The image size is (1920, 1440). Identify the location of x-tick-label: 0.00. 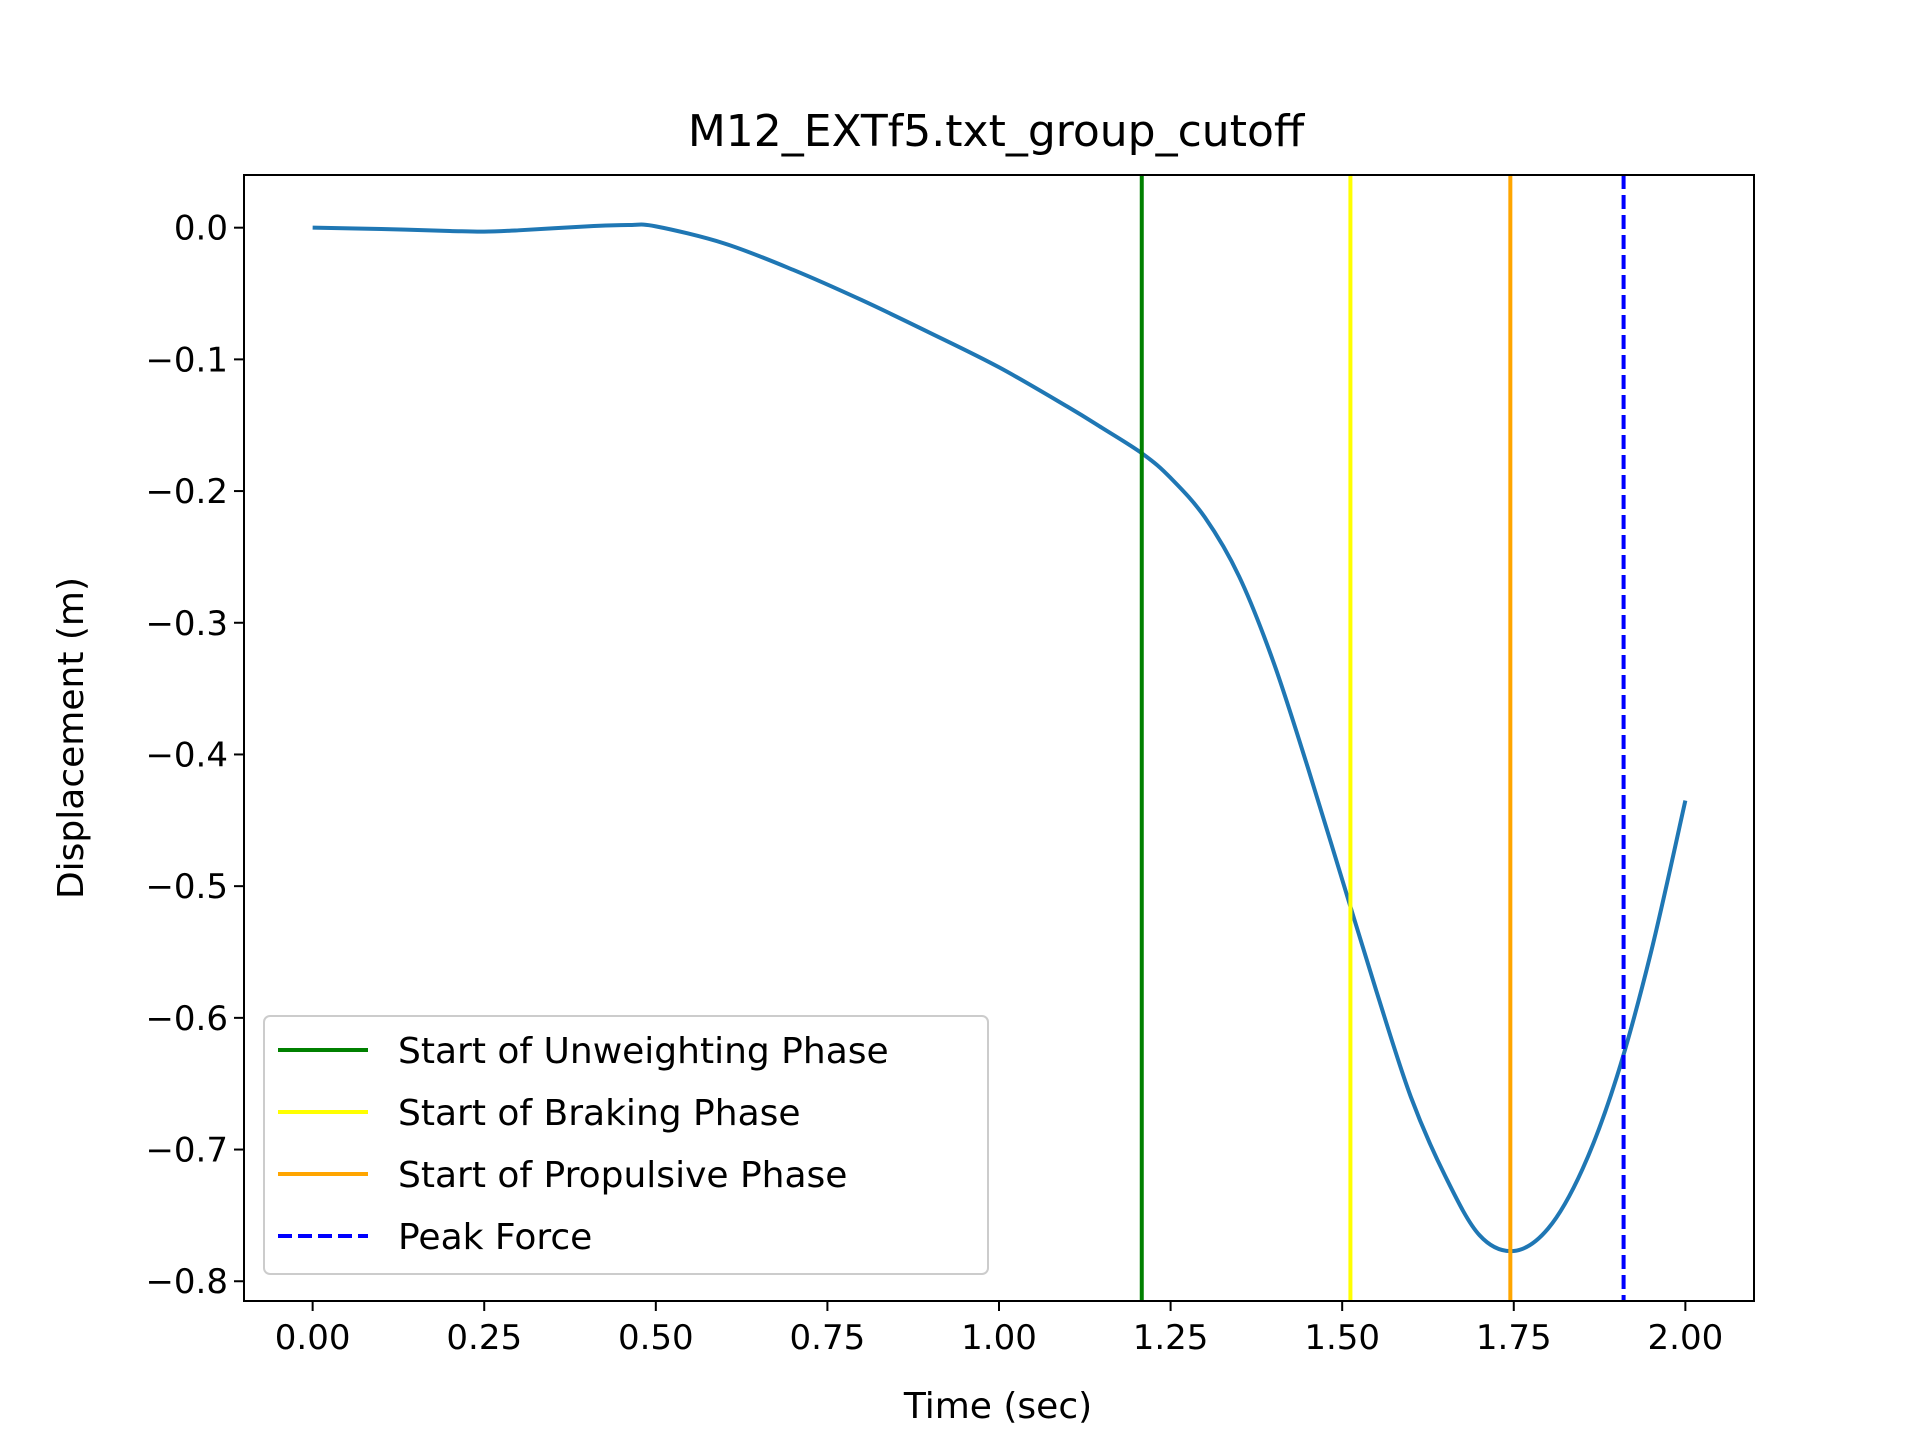
(313, 1338).